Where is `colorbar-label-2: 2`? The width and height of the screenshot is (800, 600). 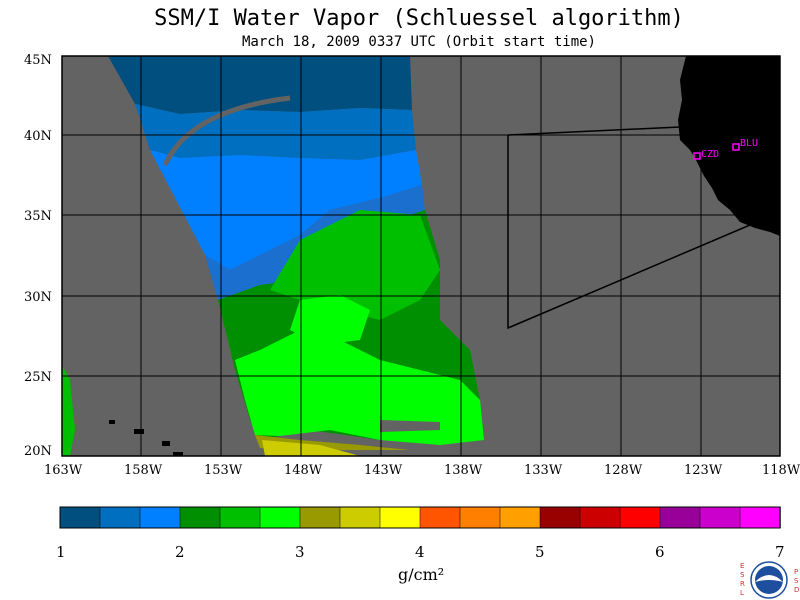 colorbar-label-2: 2 is located at coordinates (180, 552).